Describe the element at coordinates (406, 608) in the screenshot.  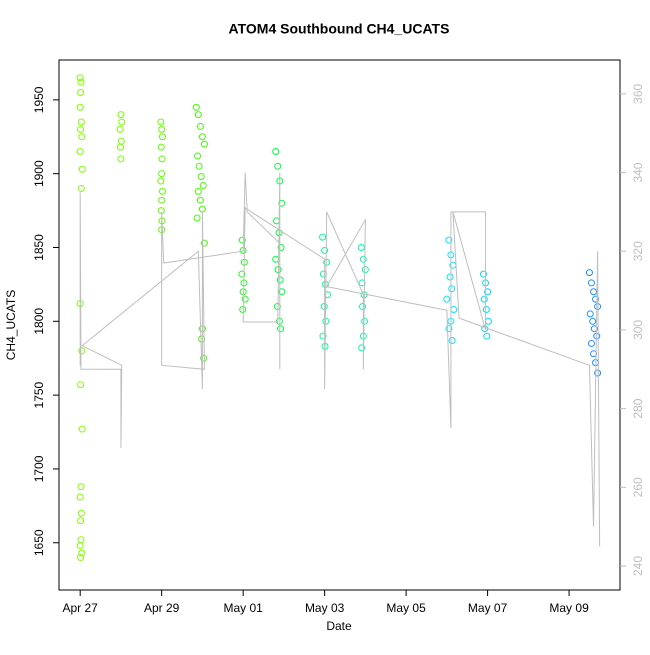
I see `x-tick-label: May 05` at that location.